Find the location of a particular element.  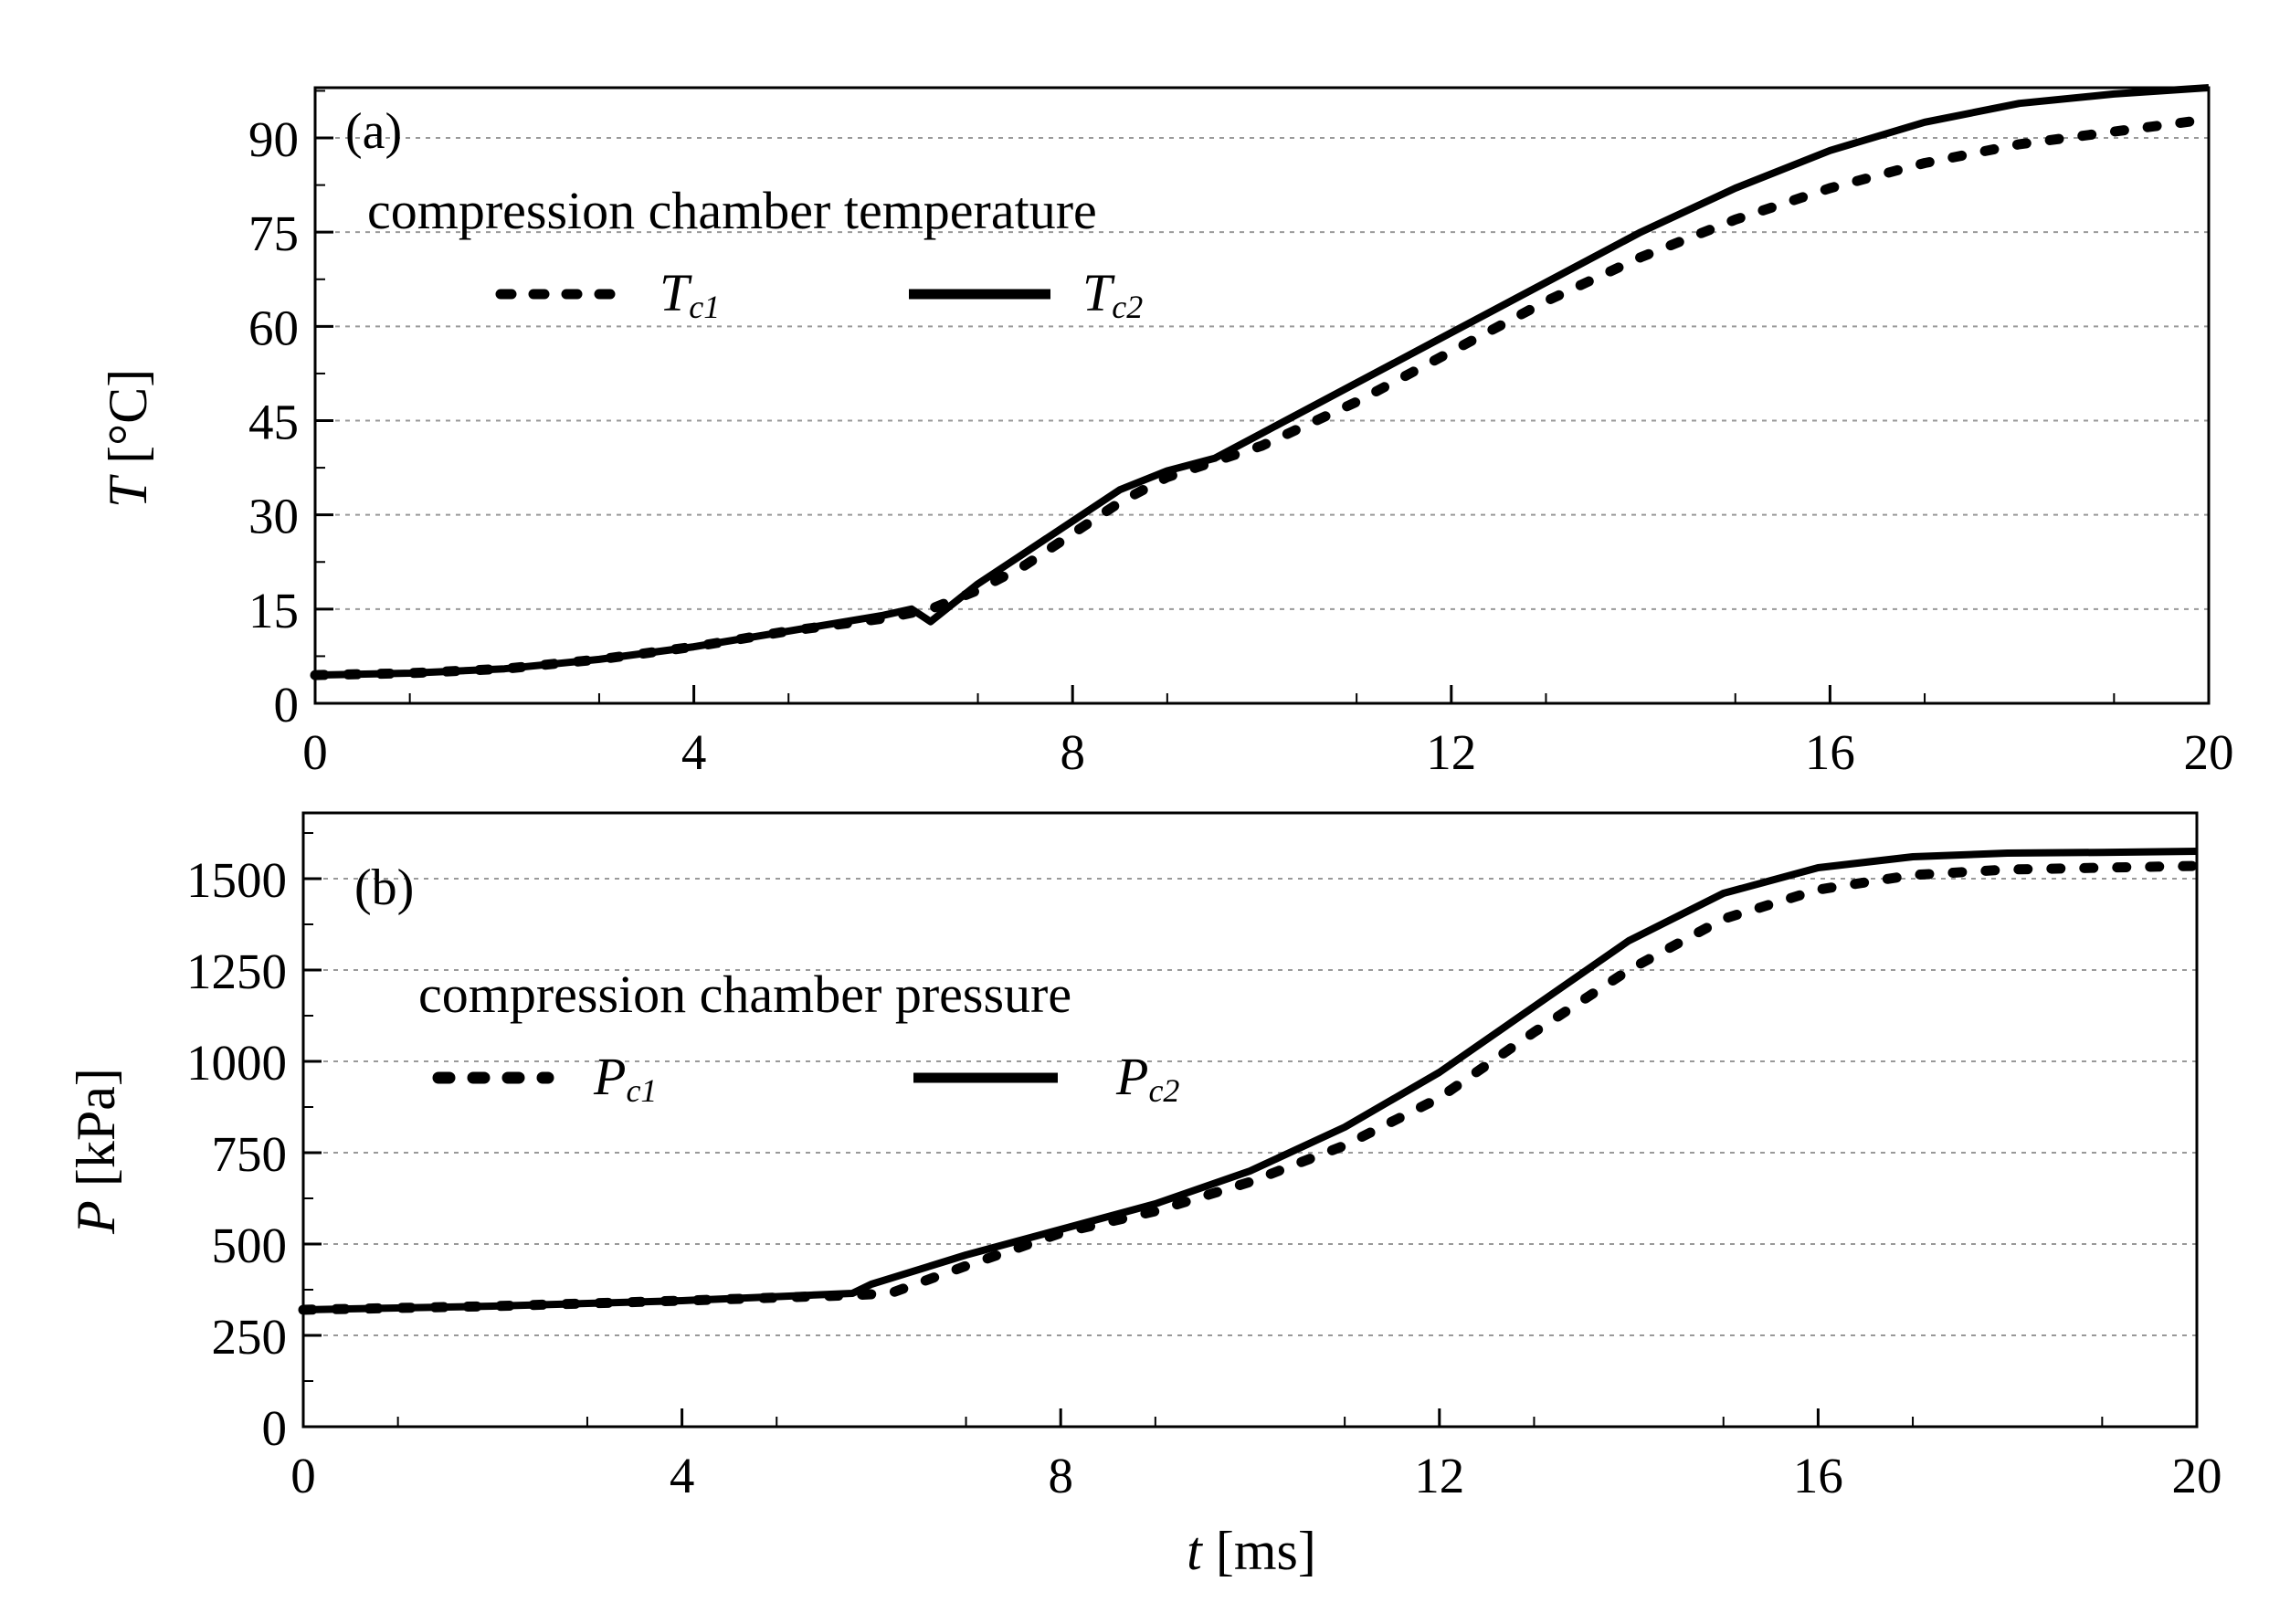

y-tick-label-b-3: 750 is located at coordinates (250, 1154).